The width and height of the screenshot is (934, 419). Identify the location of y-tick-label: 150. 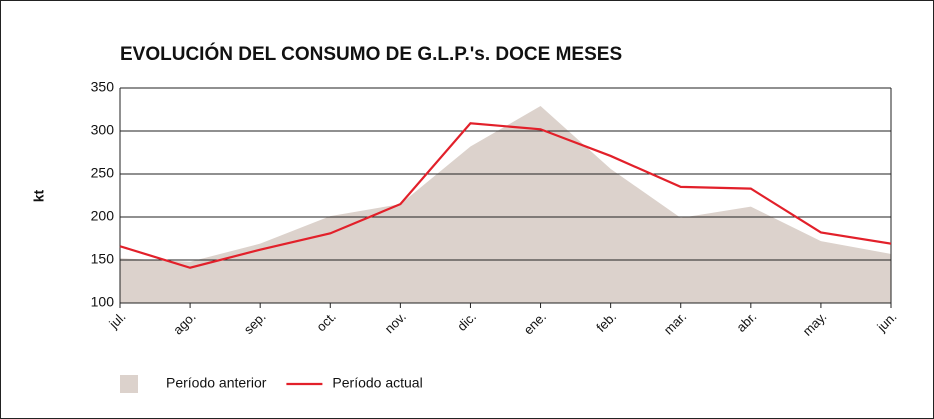
(103, 259).